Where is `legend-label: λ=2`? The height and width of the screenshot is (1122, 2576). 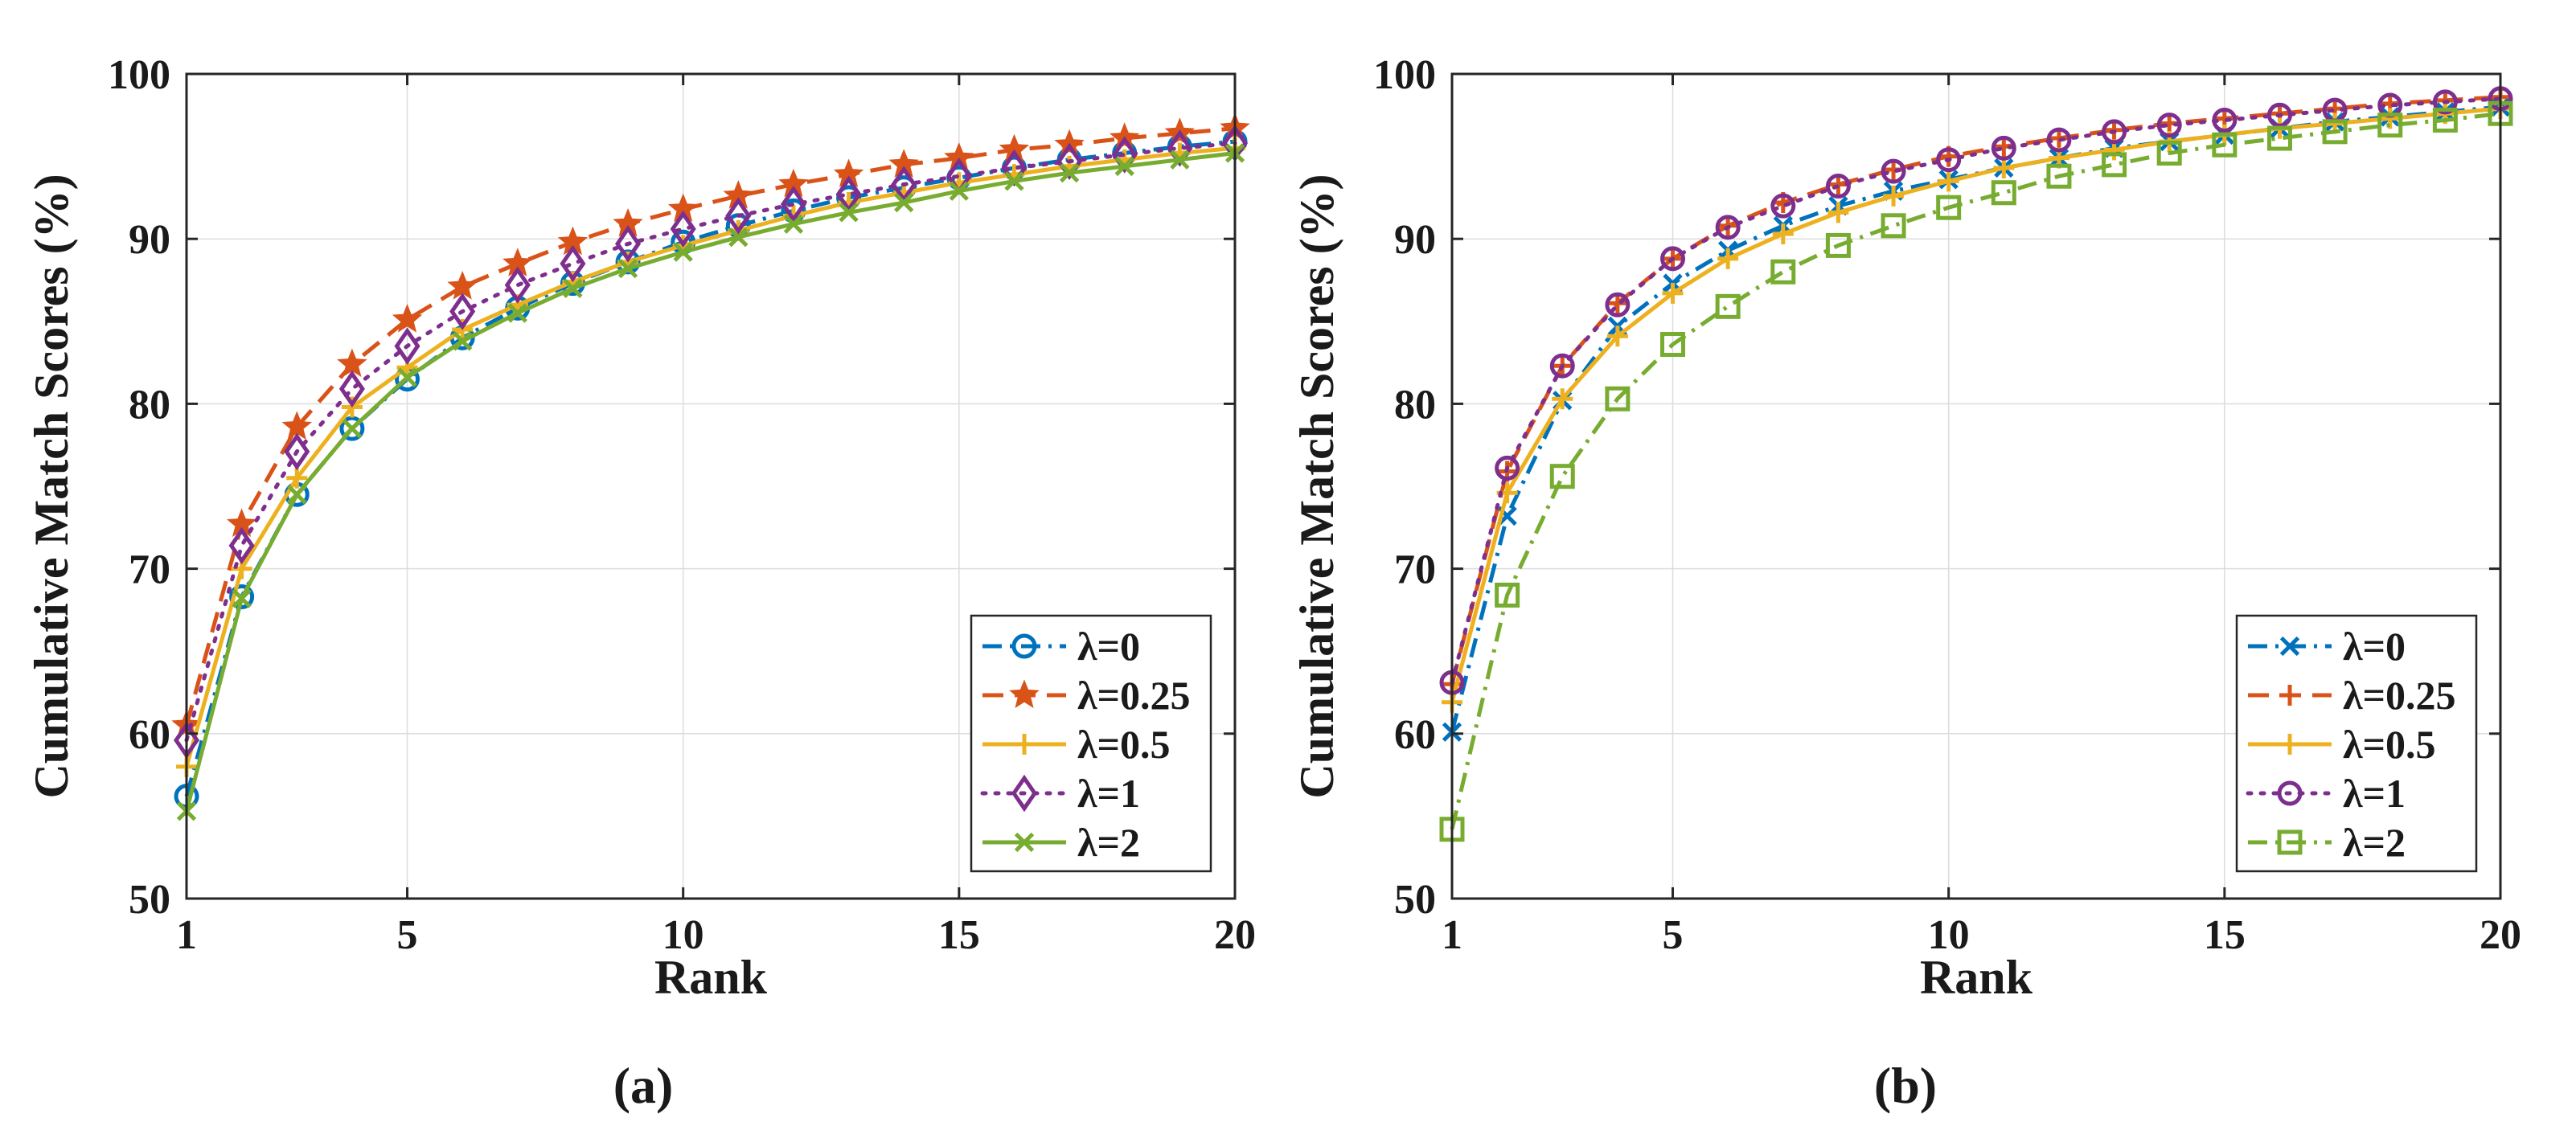 legend-label: λ=2 is located at coordinates (1108, 842).